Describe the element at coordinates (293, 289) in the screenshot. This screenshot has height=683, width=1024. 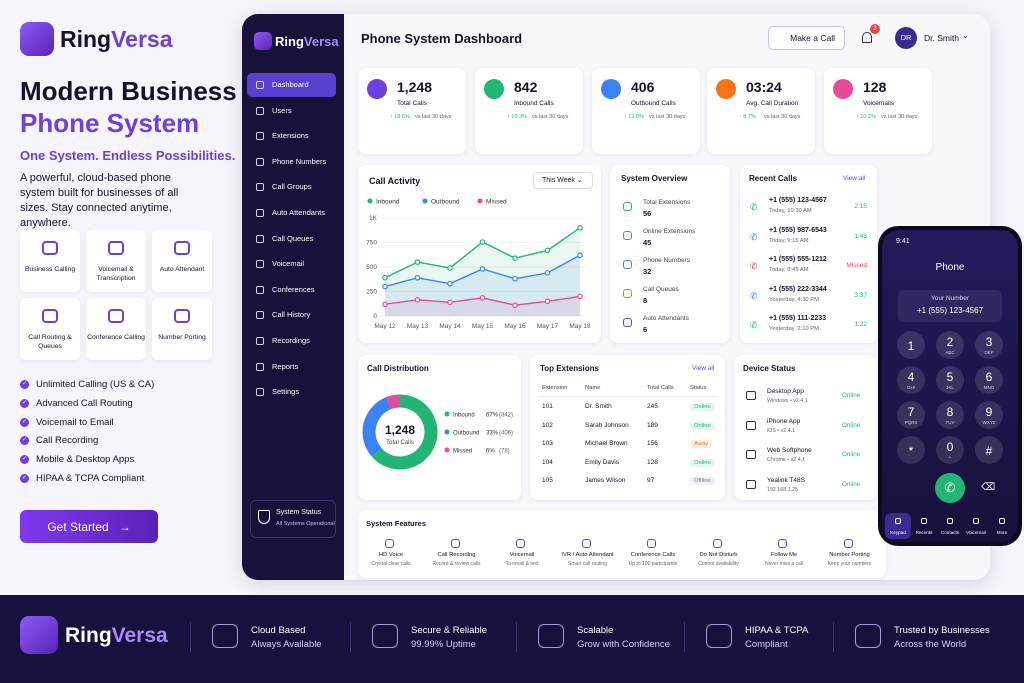
I see `nav-item: Conferences` at that location.